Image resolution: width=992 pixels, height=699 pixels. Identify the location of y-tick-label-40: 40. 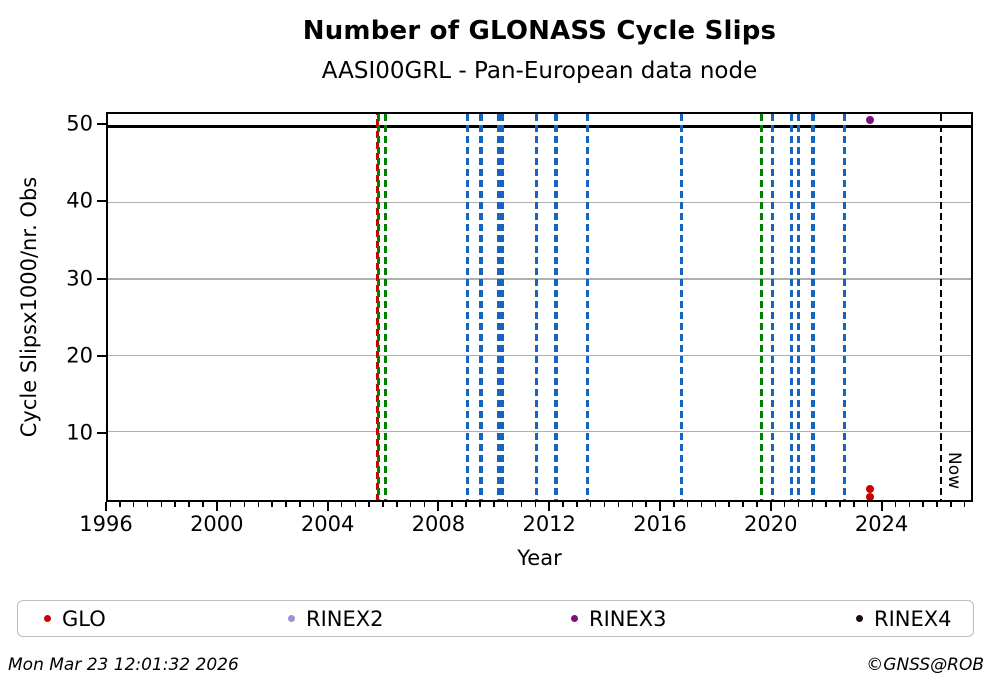
(79, 200).